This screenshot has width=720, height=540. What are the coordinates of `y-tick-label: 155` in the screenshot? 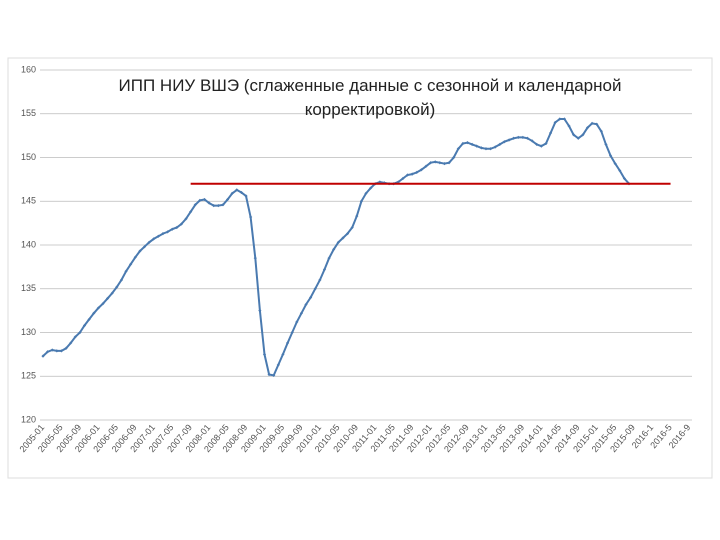 It's located at (28, 113).